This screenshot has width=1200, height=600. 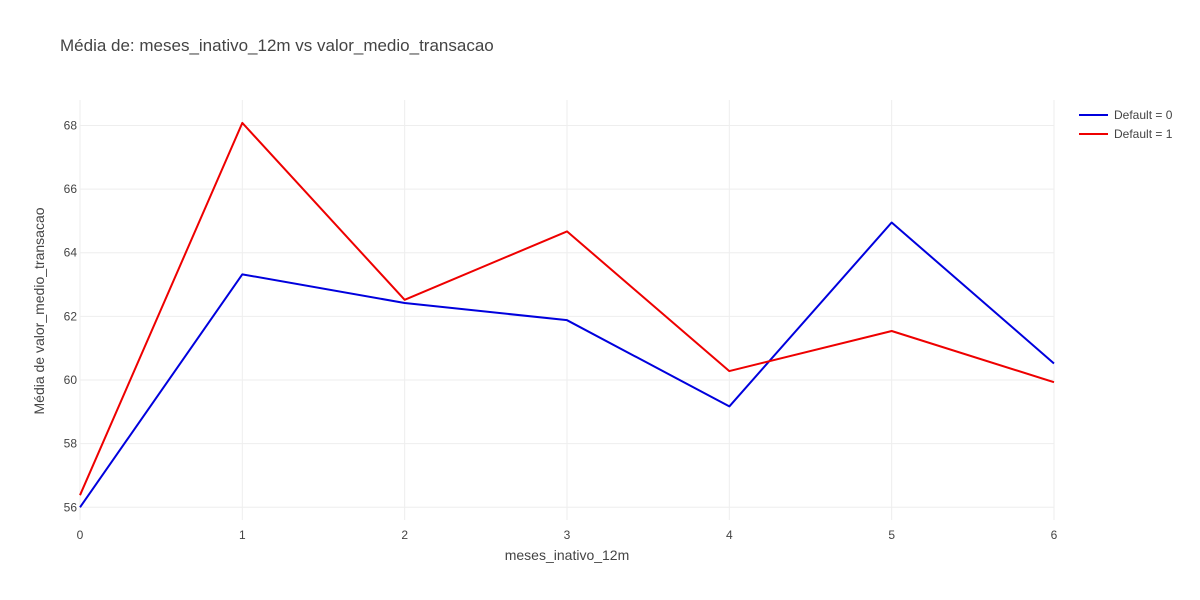 I want to click on y-tick-label: 68, so click(x=71, y=125).